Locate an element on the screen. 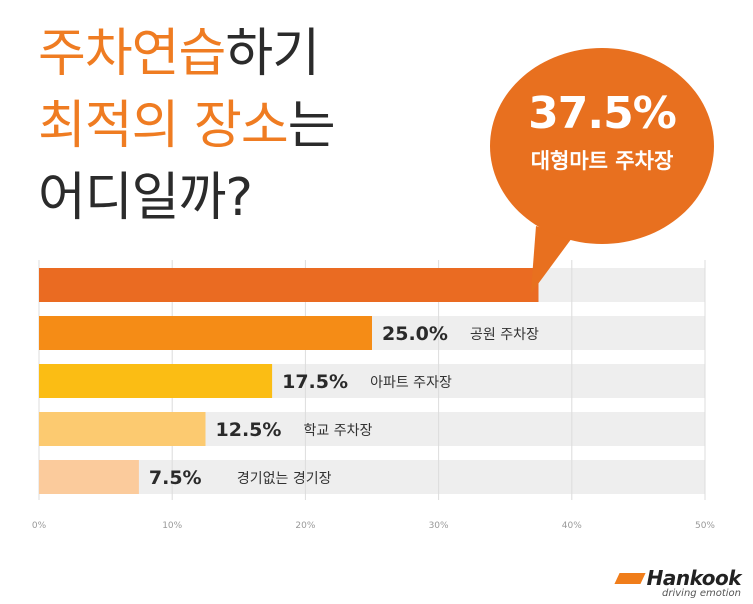 The width and height of the screenshot is (753, 604). category-label: 공원 주차장 is located at coordinates (504, 335).